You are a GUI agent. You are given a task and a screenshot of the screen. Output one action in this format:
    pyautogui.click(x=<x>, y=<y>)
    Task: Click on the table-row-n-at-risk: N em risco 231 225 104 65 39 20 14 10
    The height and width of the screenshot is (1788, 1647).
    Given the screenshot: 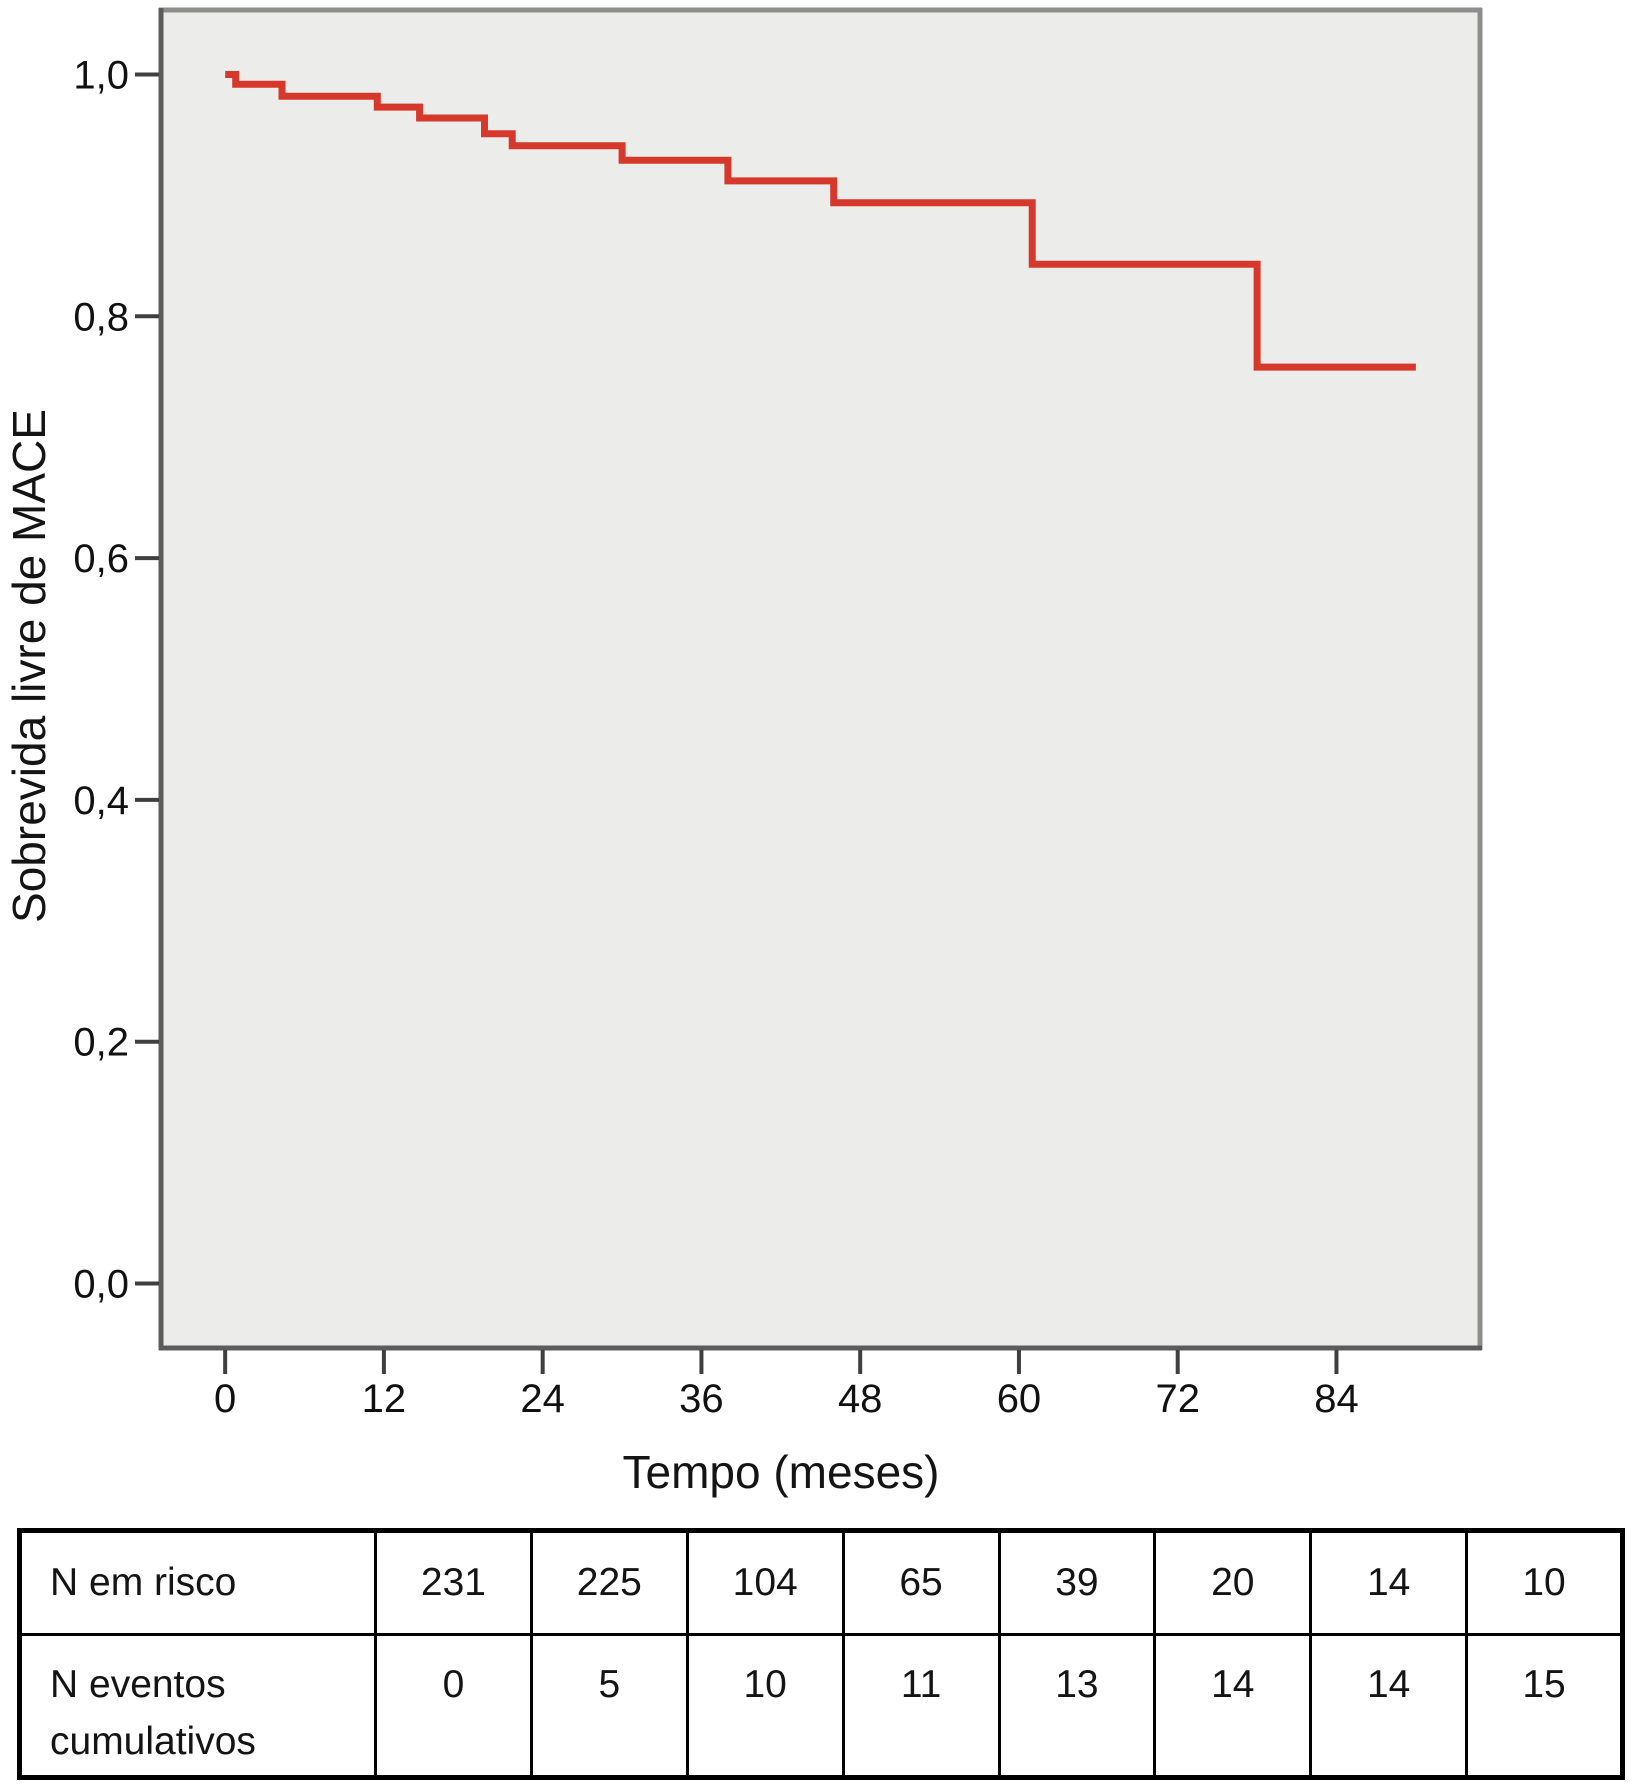 What is the action you would take?
    pyautogui.click(x=821, y=1582)
    